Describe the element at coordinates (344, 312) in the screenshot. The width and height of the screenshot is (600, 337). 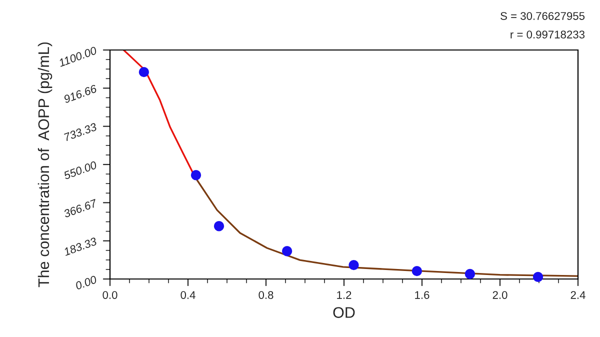
I see `x-axis-title: OD` at that location.